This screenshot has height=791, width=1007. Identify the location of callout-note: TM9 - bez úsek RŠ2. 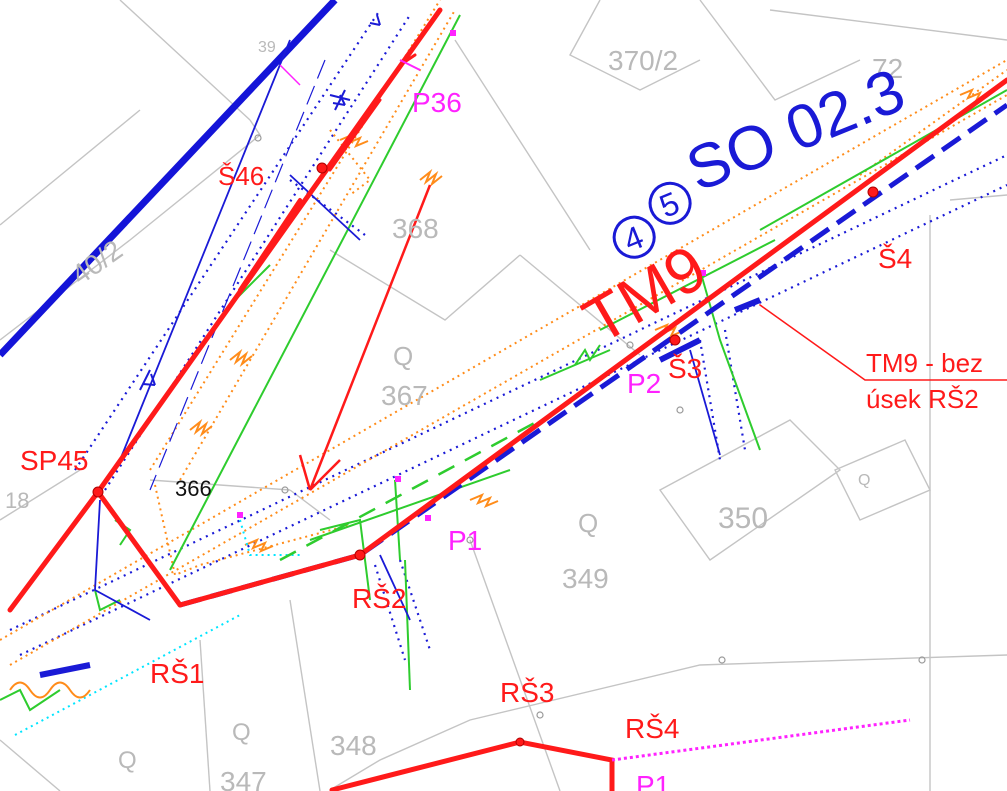
(924, 381).